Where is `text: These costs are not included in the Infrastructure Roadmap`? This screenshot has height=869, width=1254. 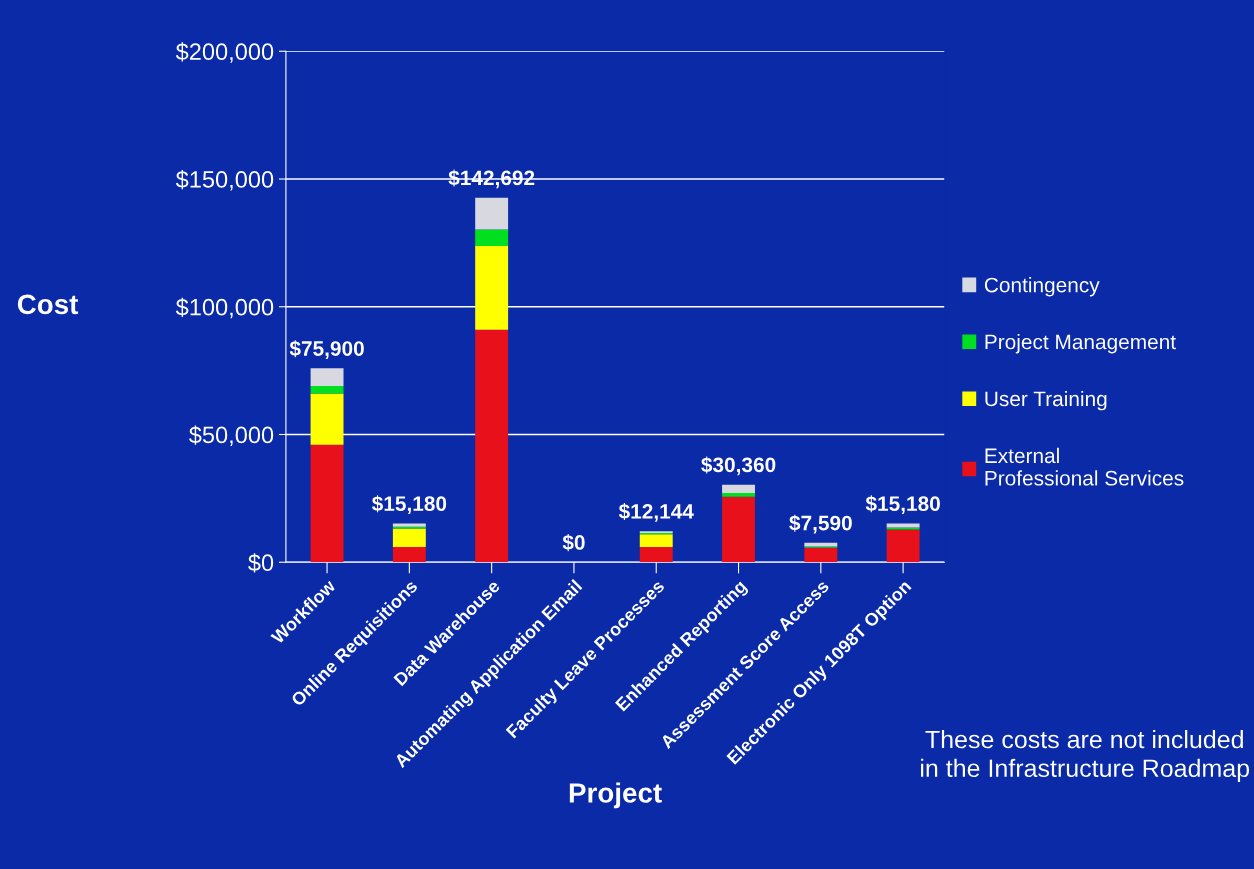 text: These costs are not included in the Infrastructure Roadmap is located at coordinates (1085, 756).